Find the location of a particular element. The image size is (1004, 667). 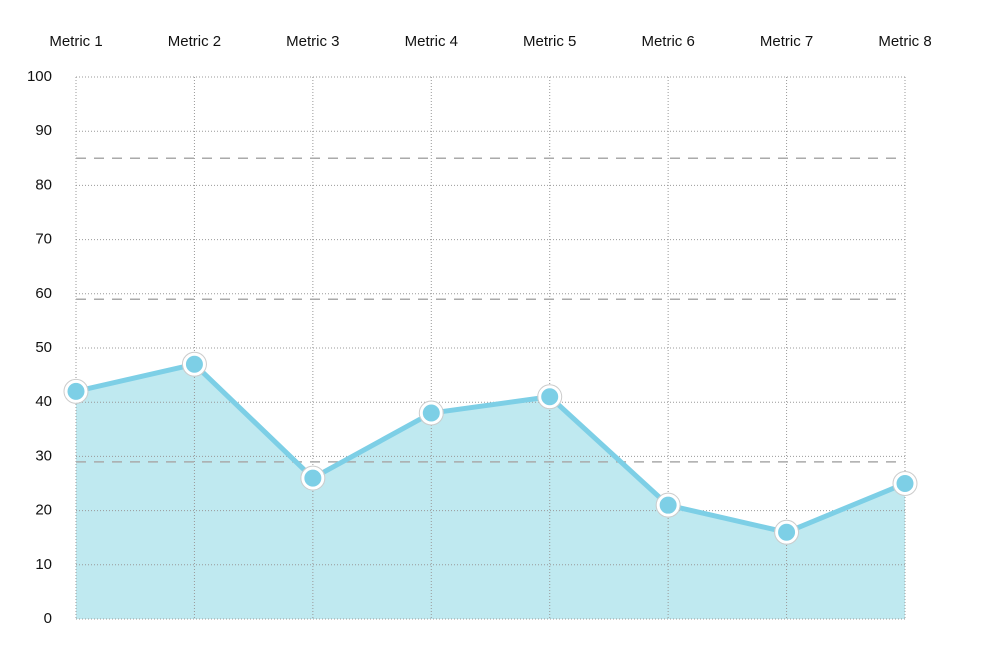

x-tick-label: Metric 4 is located at coordinates (431, 41).